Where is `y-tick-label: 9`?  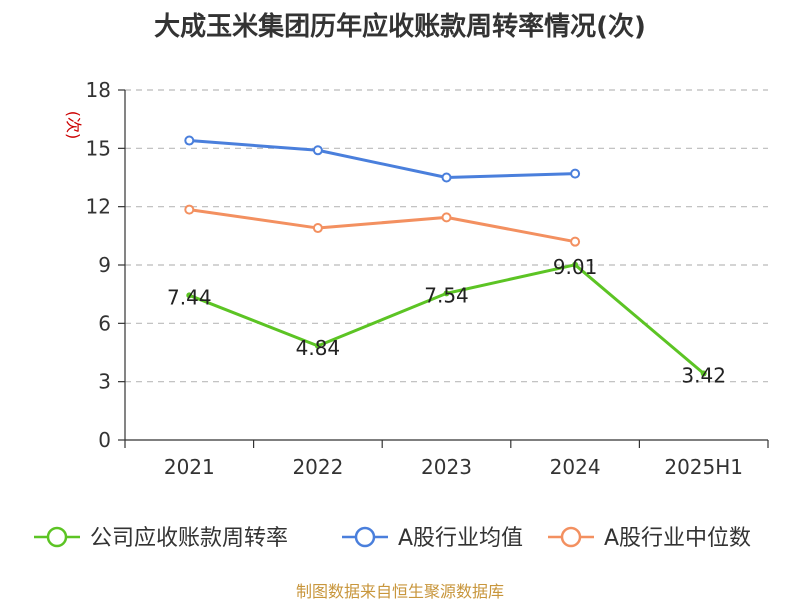
y-tick-label: 9 is located at coordinates (104, 265).